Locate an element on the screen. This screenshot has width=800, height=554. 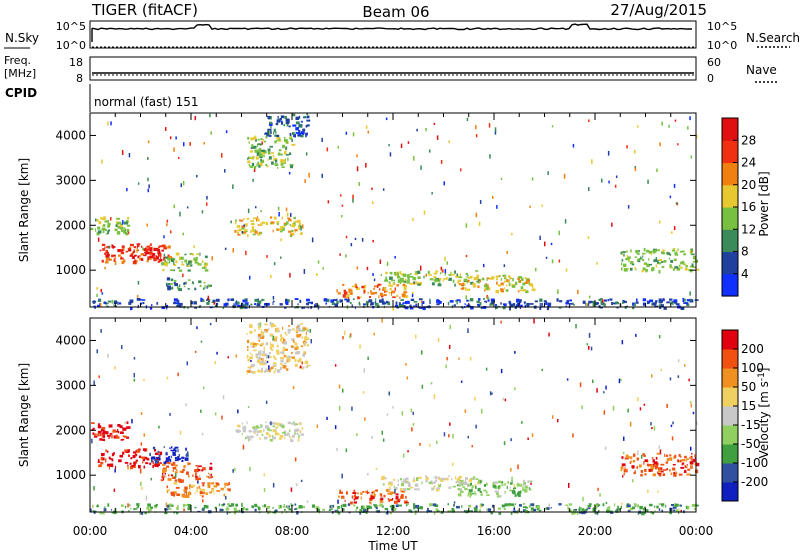
colorbar-segment is located at coordinates (730, 129).